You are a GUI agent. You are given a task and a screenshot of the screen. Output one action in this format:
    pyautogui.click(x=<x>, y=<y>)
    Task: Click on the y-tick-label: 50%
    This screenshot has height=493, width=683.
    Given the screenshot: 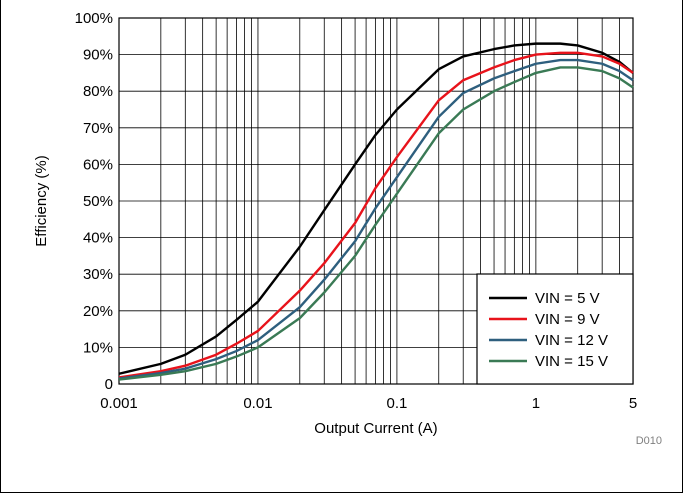 What is the action you would take?
    pyautogui.click(x=98, y=201)
    